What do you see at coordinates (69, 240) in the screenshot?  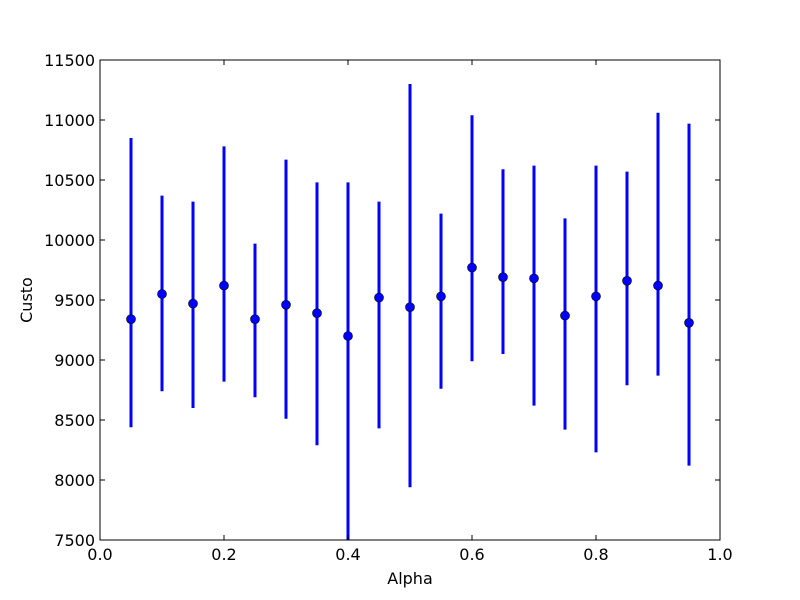 I see `y-tick-label: 10000` at bounding box center [69, 240].